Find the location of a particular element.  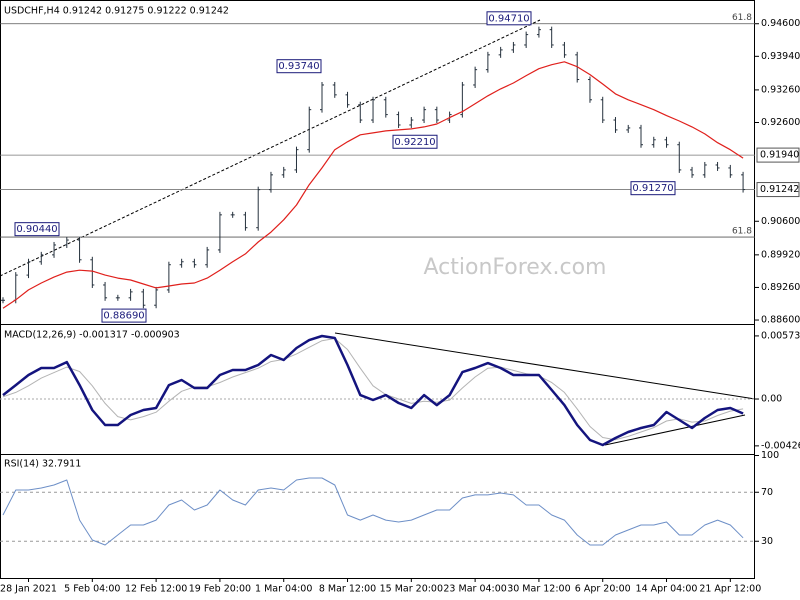

y-tick-label: 0.88600 is located at coordinates (780, 320).